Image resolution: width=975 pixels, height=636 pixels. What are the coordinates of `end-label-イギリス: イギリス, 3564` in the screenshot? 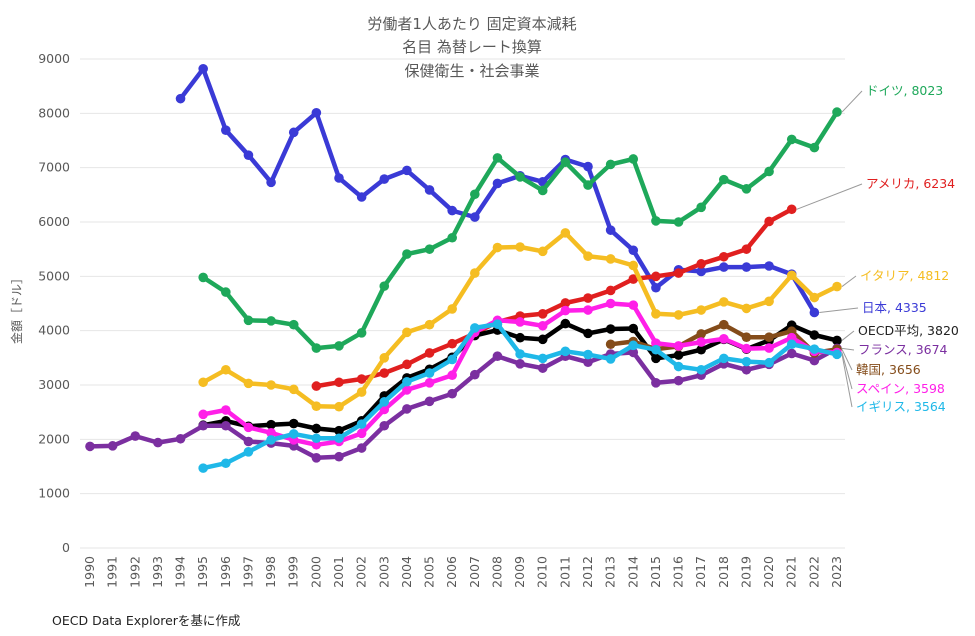 It's located at (901, 406).